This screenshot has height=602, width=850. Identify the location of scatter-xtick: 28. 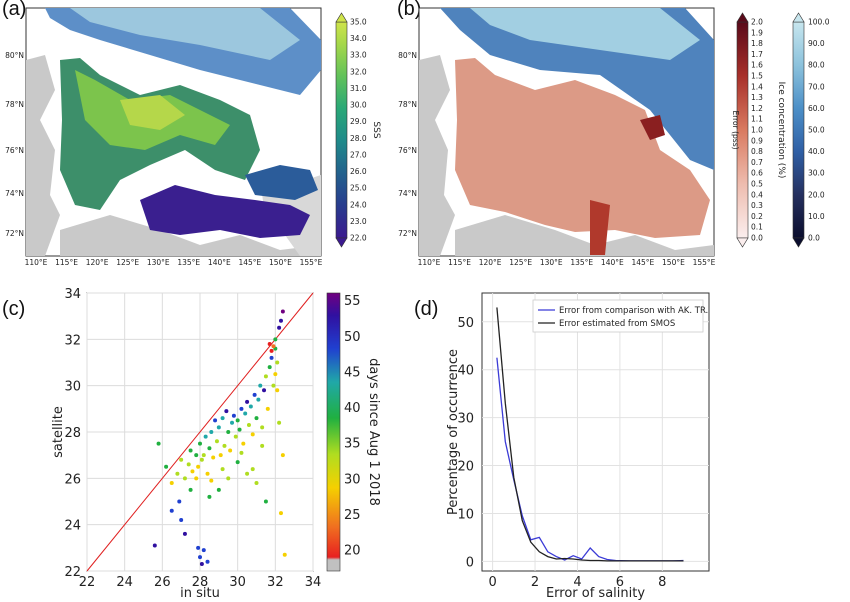
(200, 582).